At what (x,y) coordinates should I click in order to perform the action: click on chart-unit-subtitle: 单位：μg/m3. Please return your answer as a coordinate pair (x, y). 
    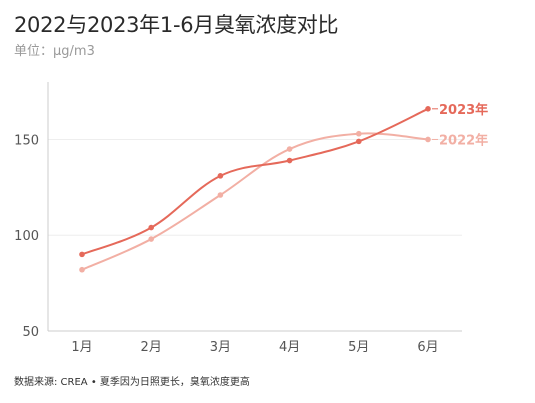
    Looking at the image, I should click on (54, 51).